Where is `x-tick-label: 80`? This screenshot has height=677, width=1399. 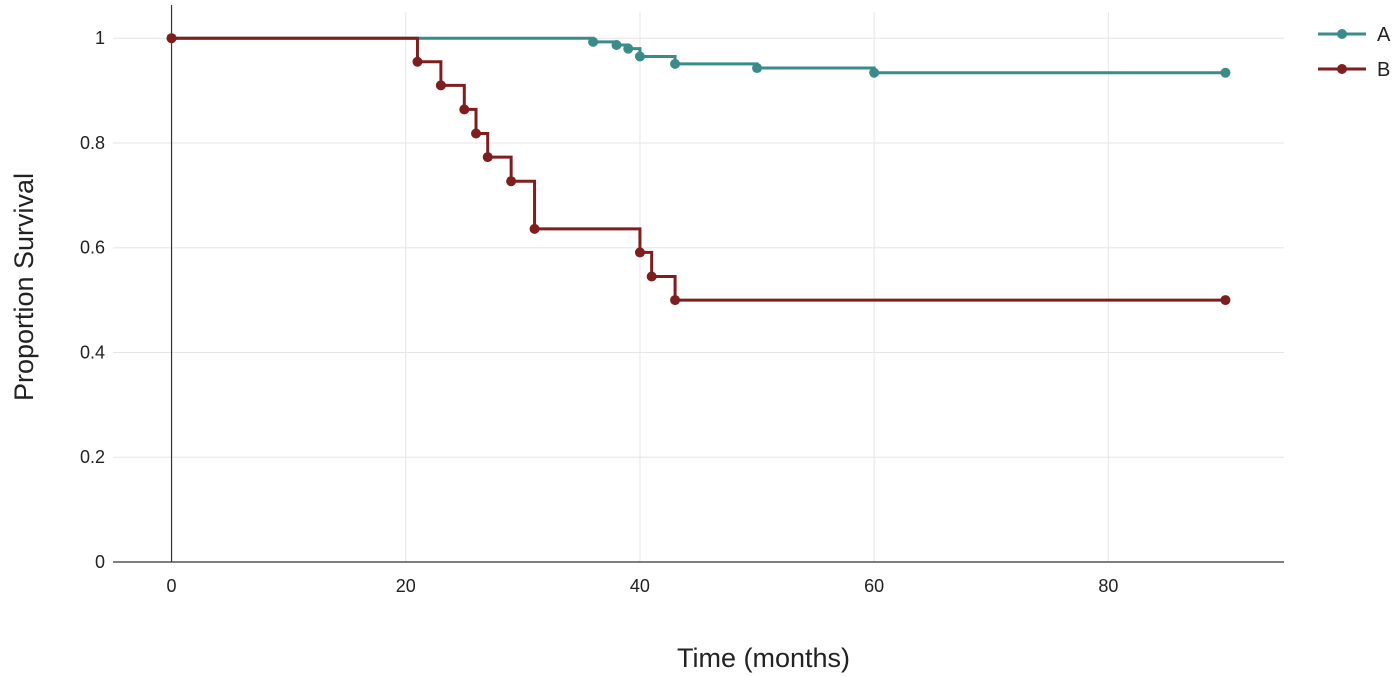 x-tick-label: 80 is located at coordinates (1108, 586).